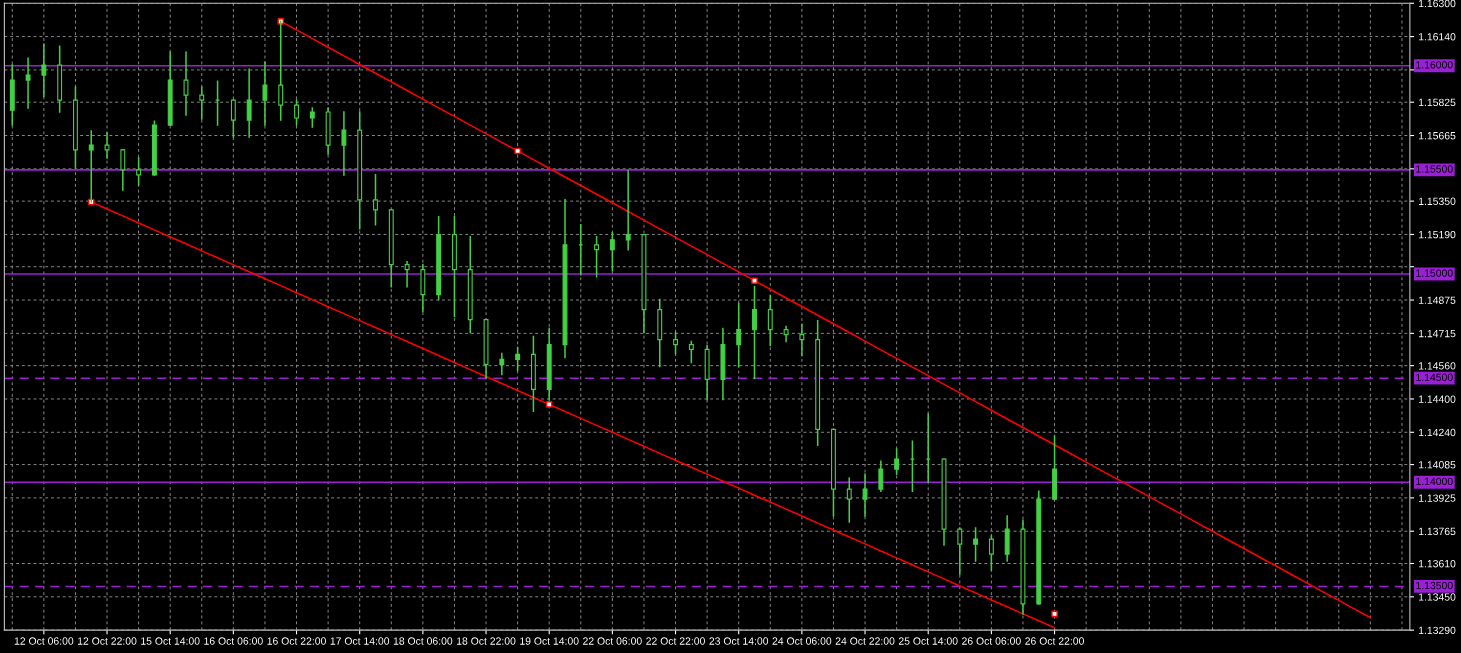 The height and width of the screenshot is (653, 1461). I want to click on y-tick-label: 1.14875, so click(1437, 300).